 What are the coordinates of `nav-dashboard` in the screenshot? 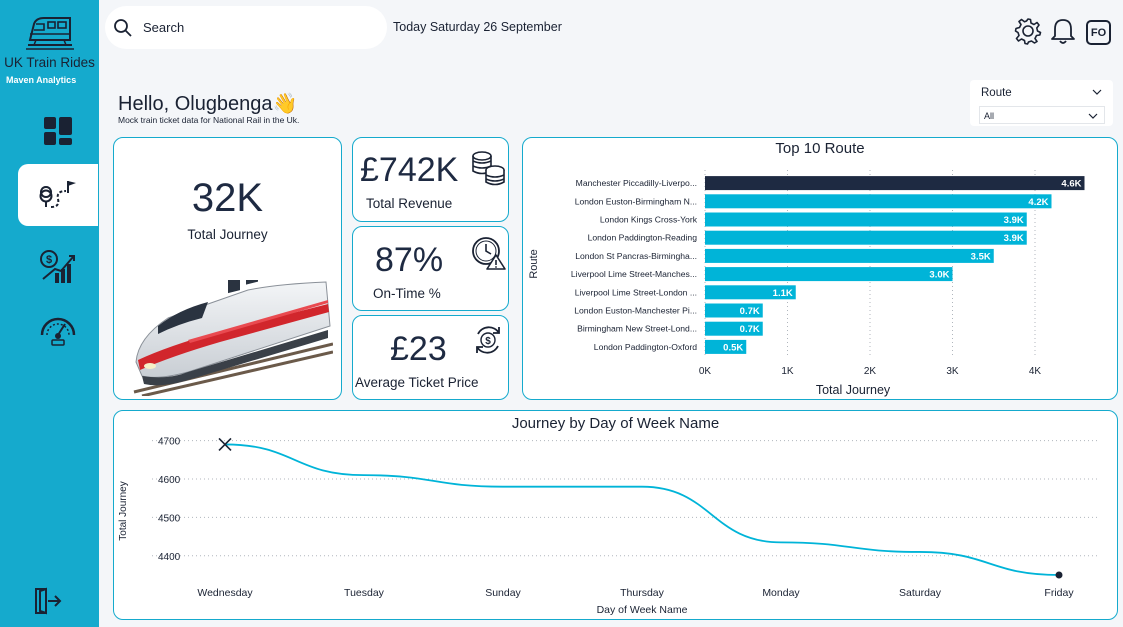 It's located at (58, 131).